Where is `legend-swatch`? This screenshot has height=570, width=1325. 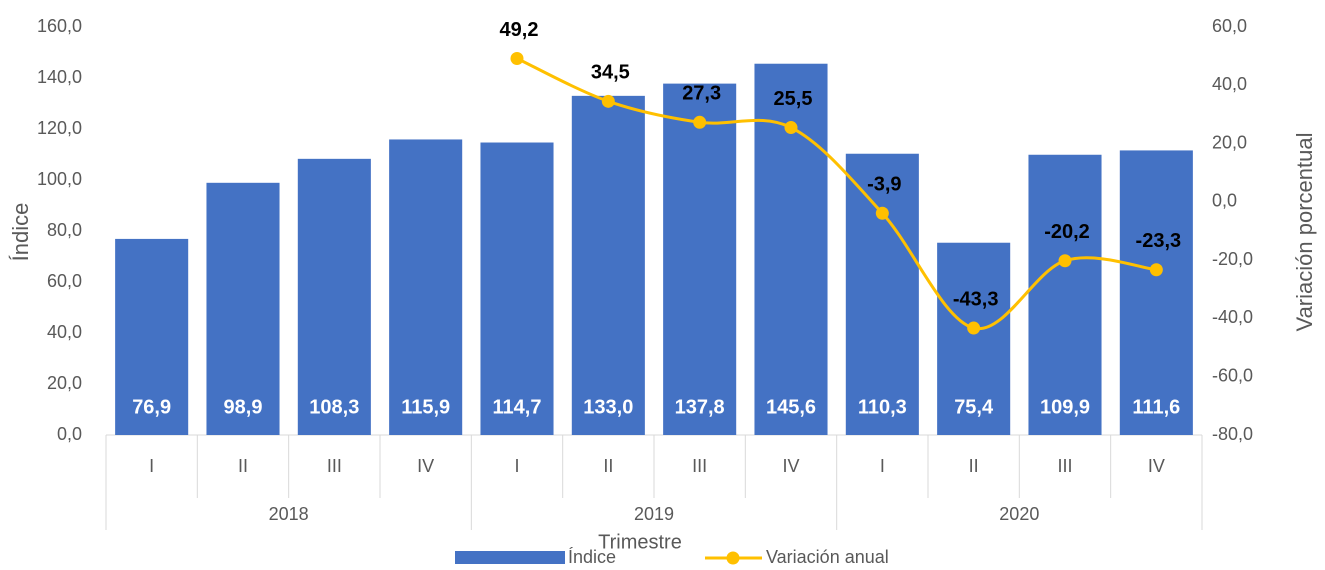 legend-swatch is located at coordinates (510, 557).